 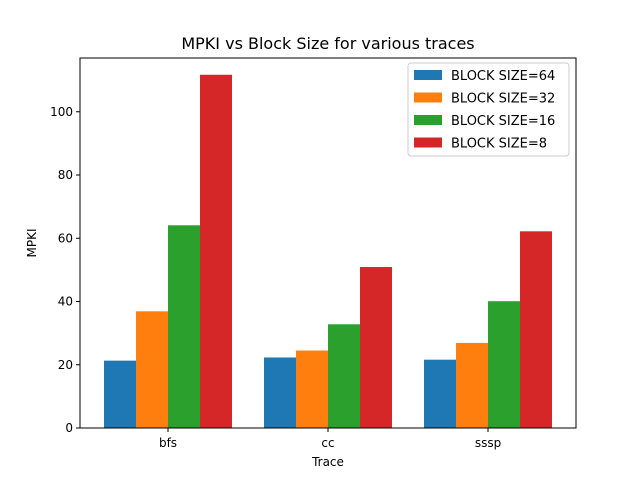 What do you see at coordinates (65, 365) in the screenshot?
I see `y-tick-label: 20` at bounding box center [65, 365].